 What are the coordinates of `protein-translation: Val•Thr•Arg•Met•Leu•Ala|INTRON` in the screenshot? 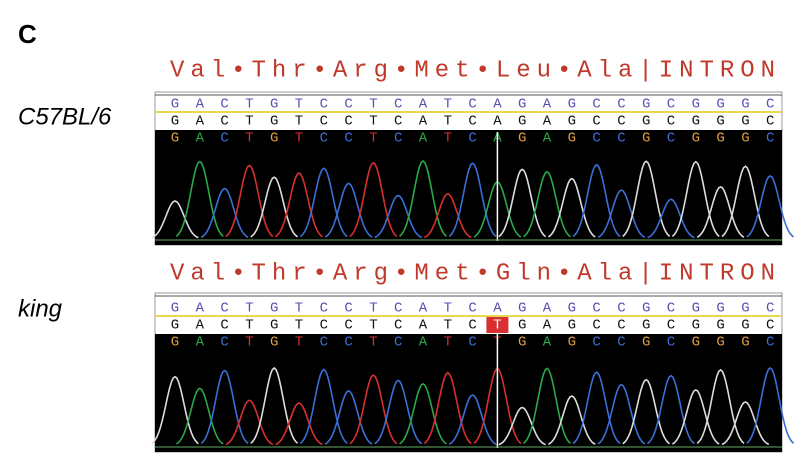 It's located at (472, 70).